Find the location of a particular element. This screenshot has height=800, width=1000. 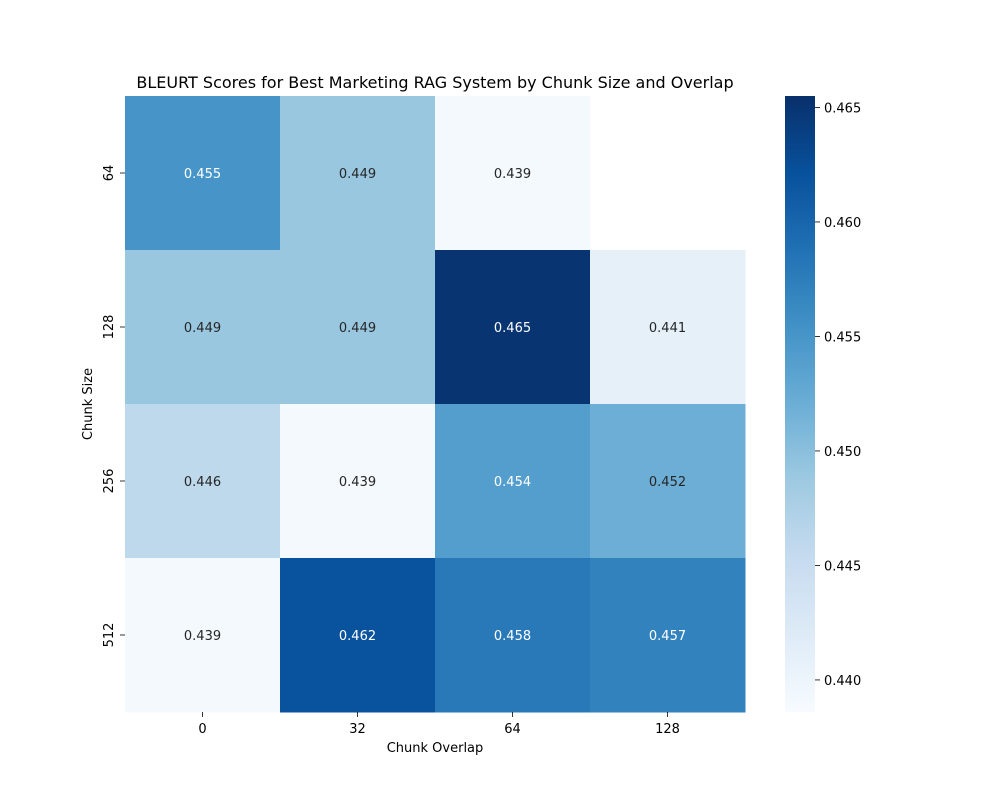

cell-value-label: 0.452 is located at coordinates (667, 482).